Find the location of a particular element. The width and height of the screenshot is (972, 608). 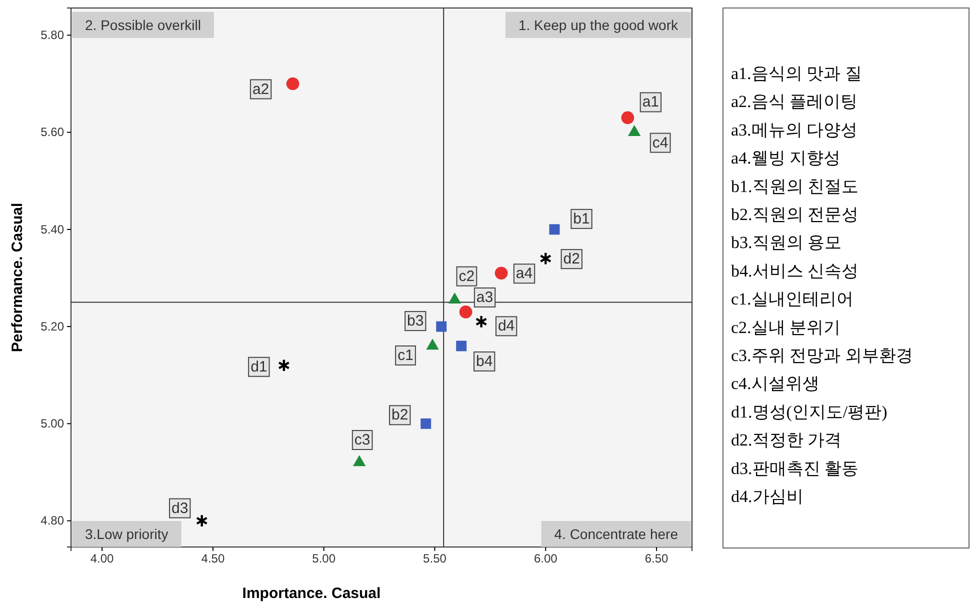

annotation: 2. Possible overkill is located at coordinates (143, 25).